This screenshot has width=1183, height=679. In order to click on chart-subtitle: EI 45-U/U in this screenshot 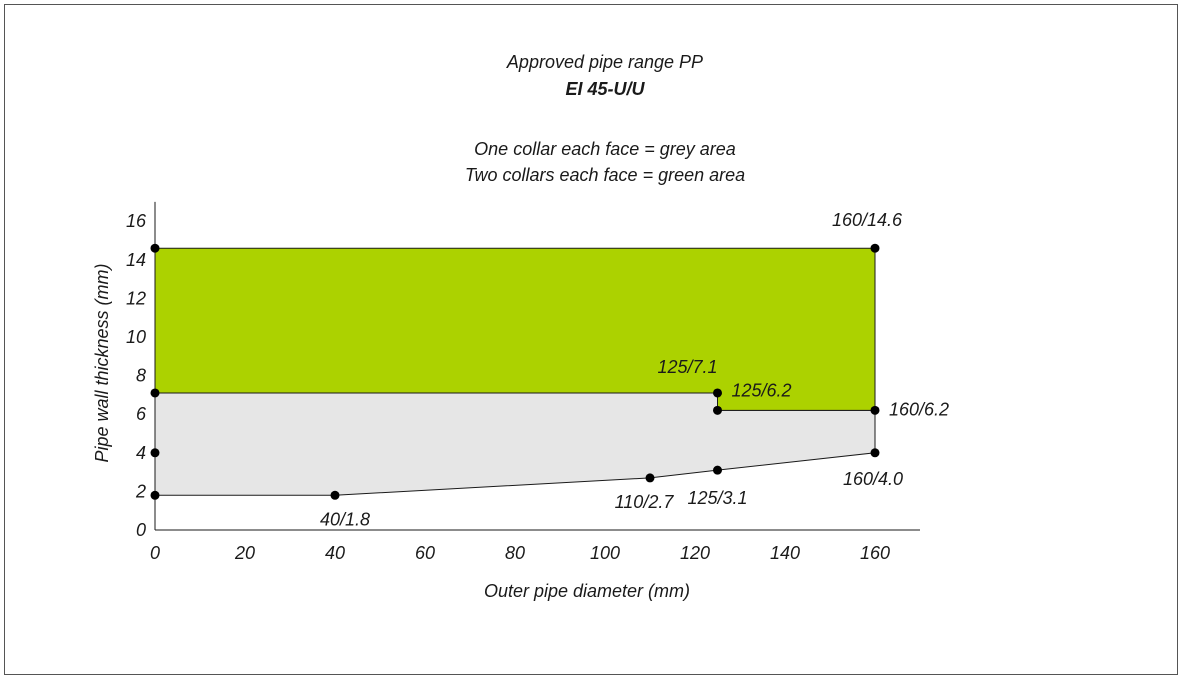, I will do `click(605, 89)`.